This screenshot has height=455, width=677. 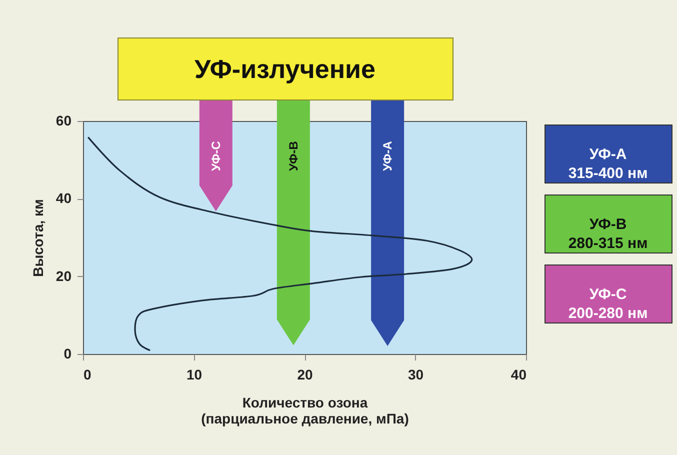 What do you see at coordinates (608, 224) in the screenshot?
I see `text: УФ-В` at bounding box center [608, 224].